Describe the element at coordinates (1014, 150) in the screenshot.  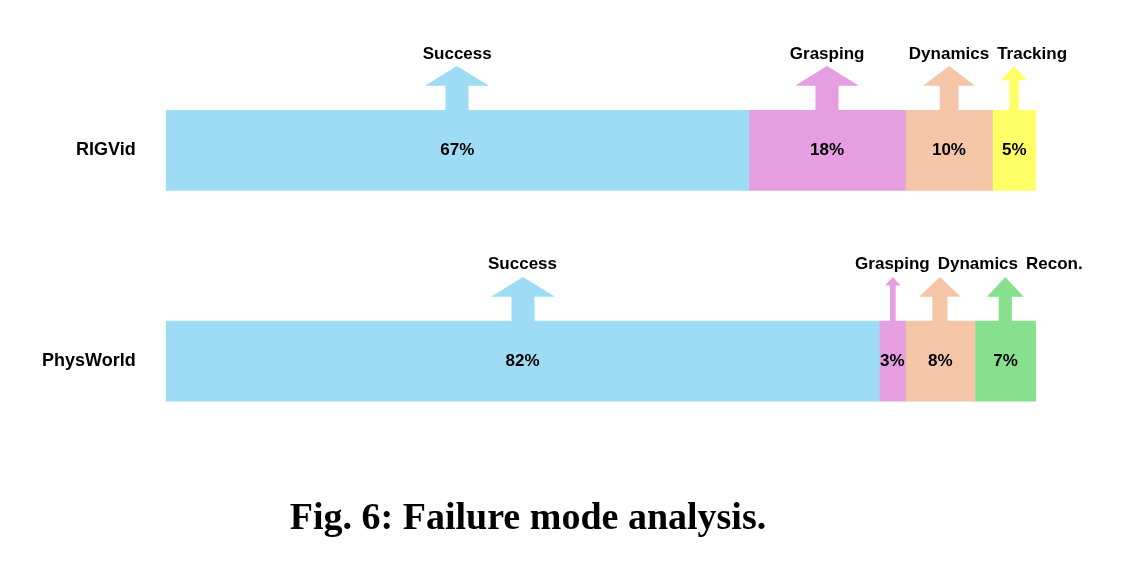
I see `data-label: 5%` at that location.